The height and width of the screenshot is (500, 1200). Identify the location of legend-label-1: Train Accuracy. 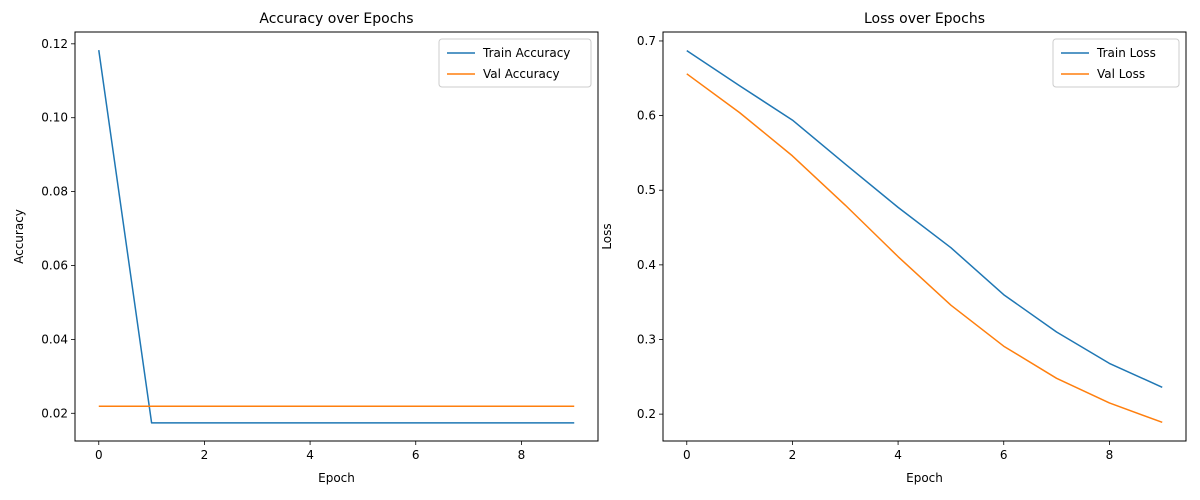
(526, 53).